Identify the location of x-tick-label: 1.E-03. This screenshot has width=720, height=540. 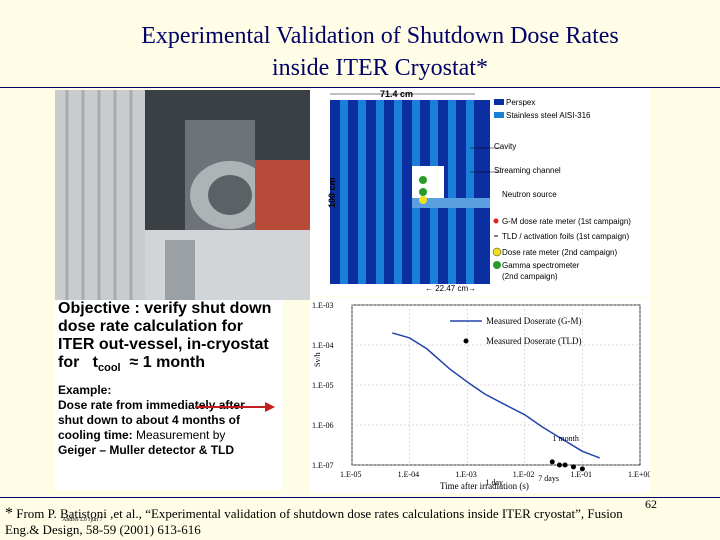
(466, 474).